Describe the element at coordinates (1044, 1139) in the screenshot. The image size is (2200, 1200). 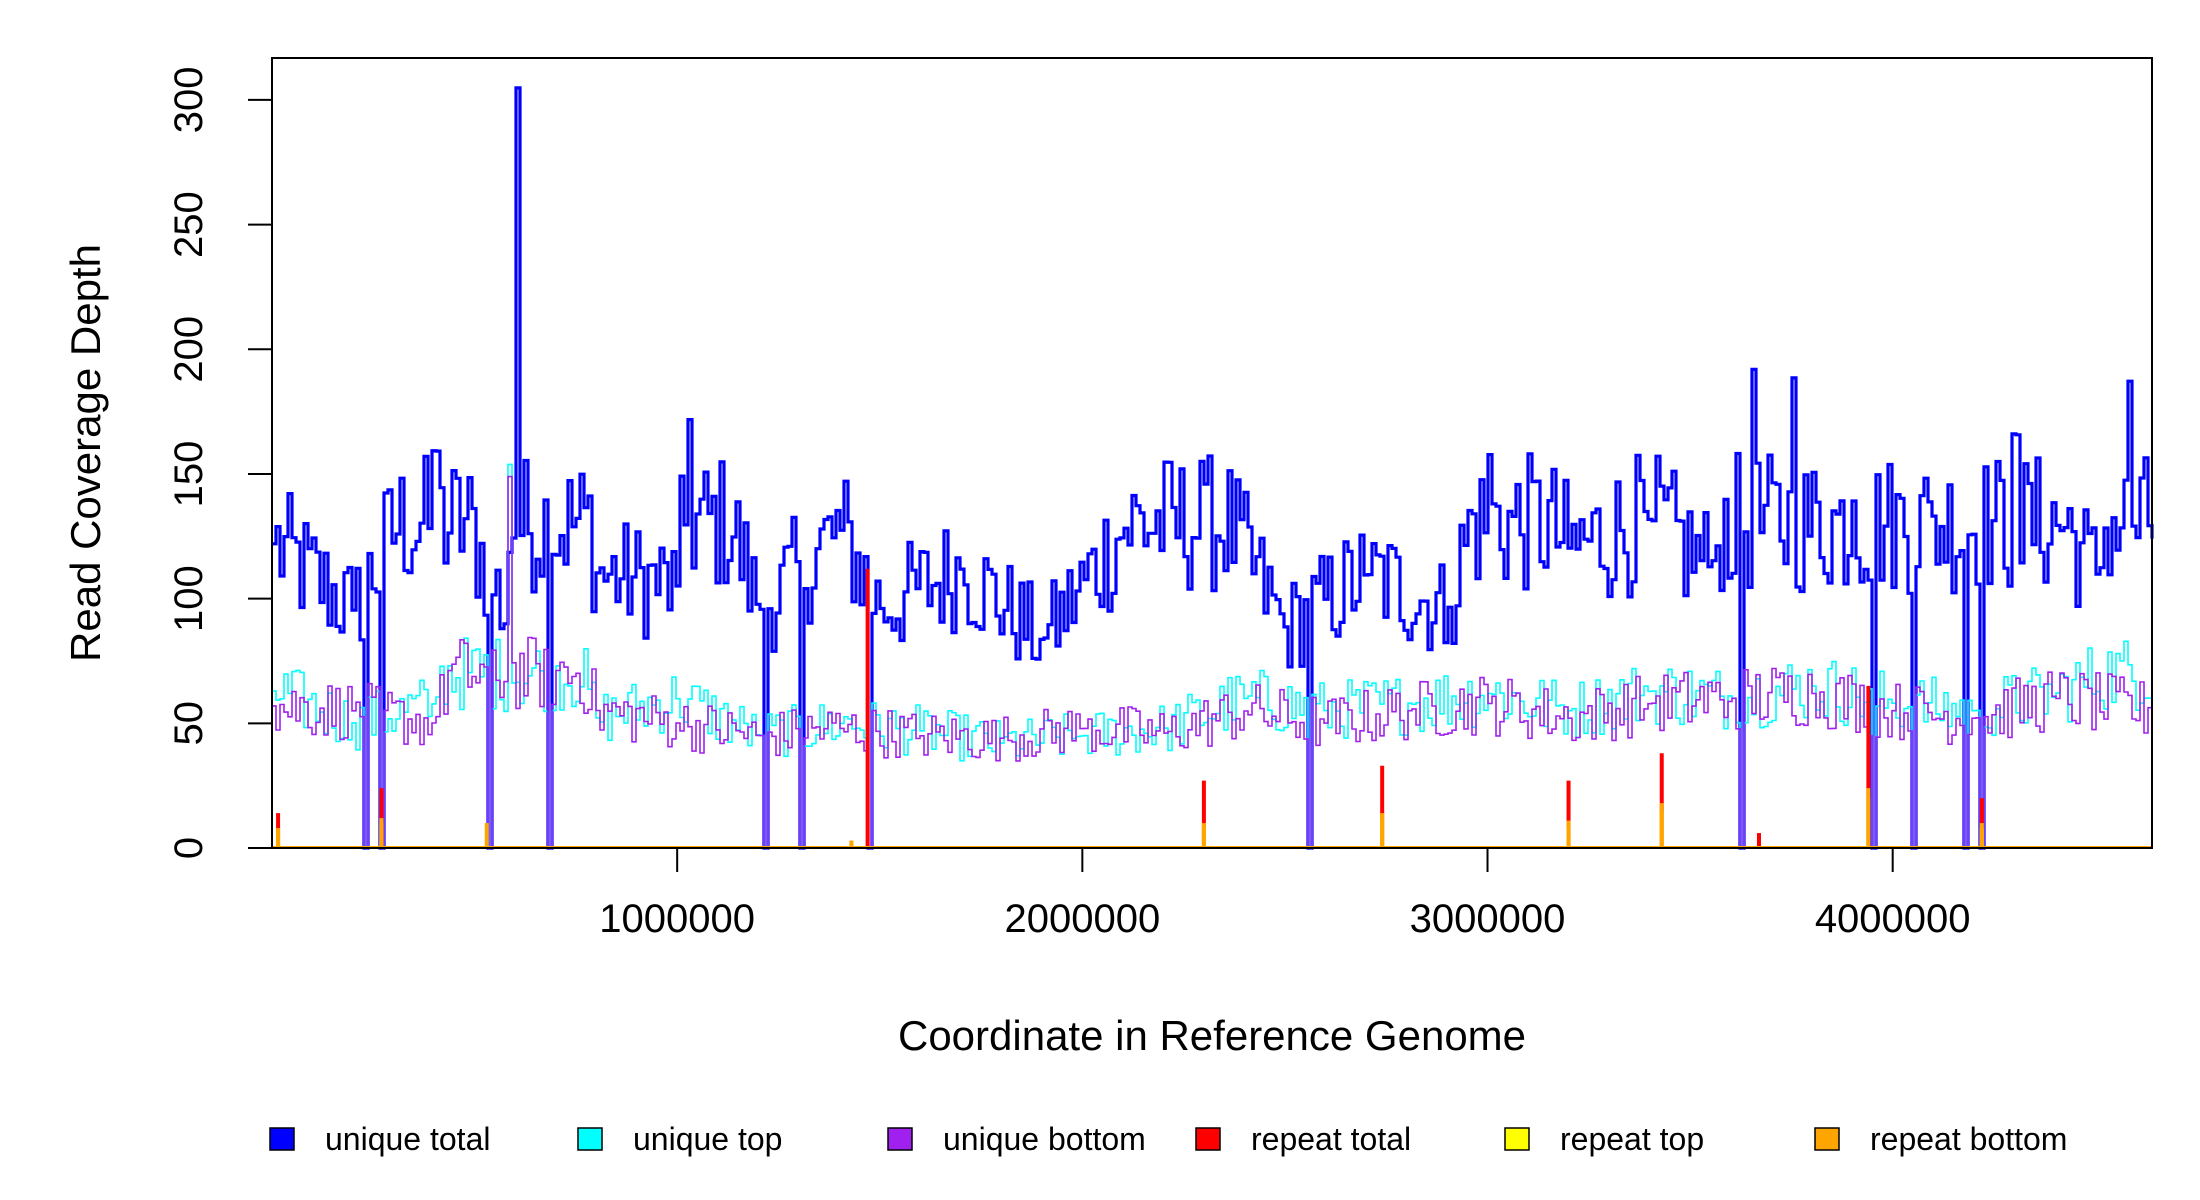
I see `legend-label: unique bottom` at that location.